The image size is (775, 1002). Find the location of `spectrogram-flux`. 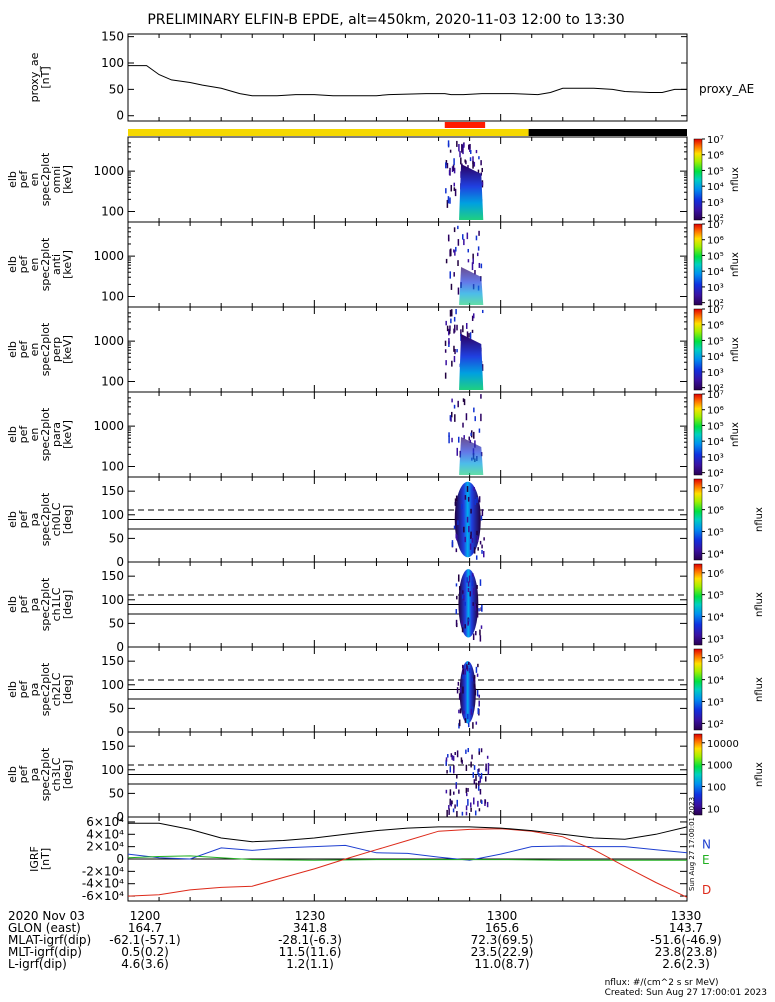

spectrogram-flux is located at coordinates (471, 362).